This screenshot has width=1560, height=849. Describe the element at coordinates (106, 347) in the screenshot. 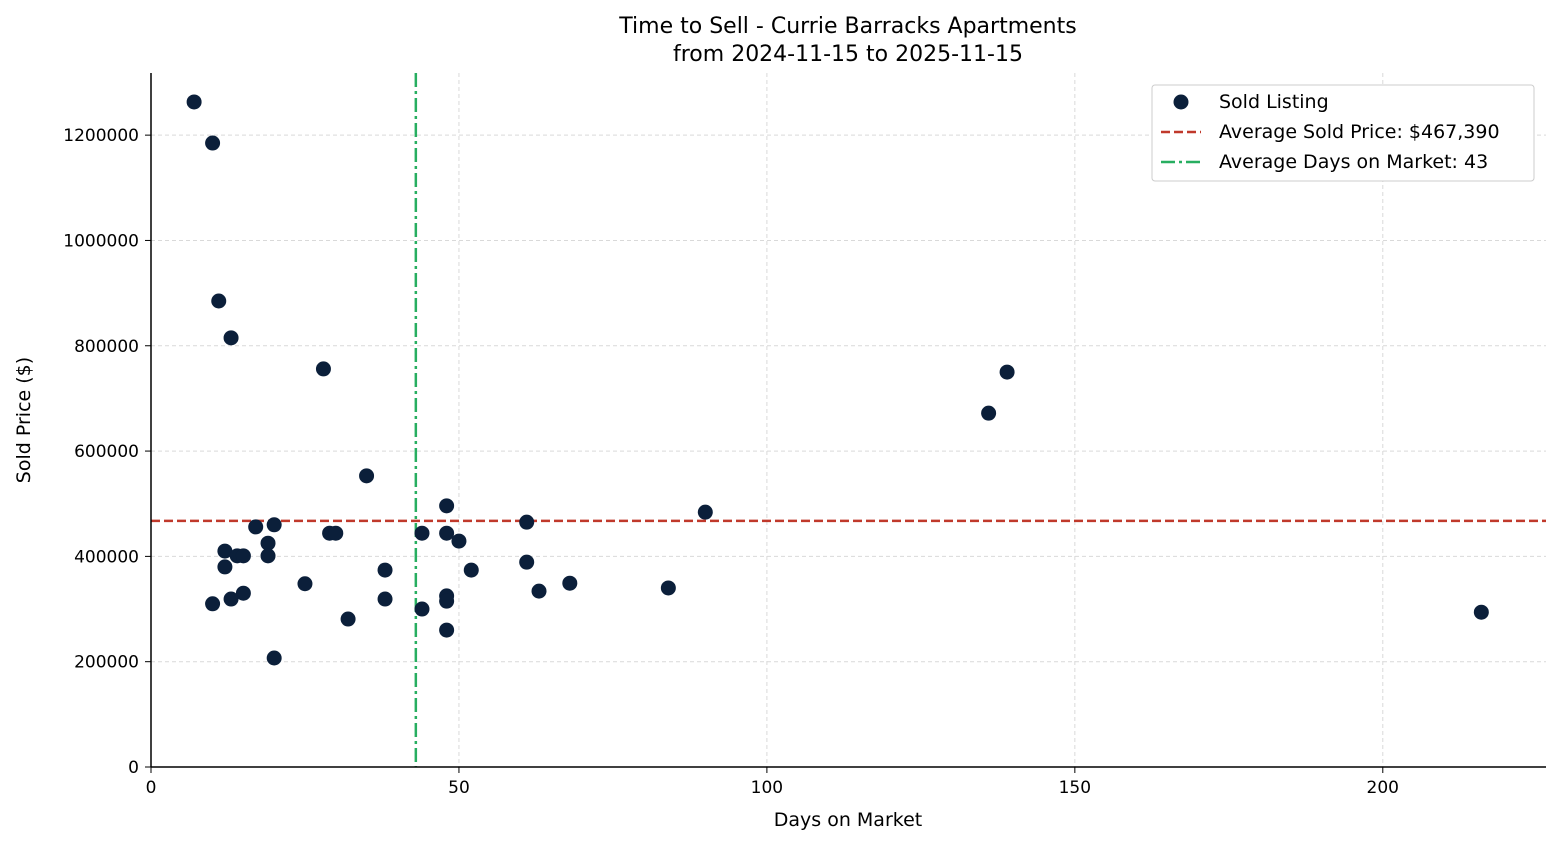

I see `y-tick-label: 800000` at that location.